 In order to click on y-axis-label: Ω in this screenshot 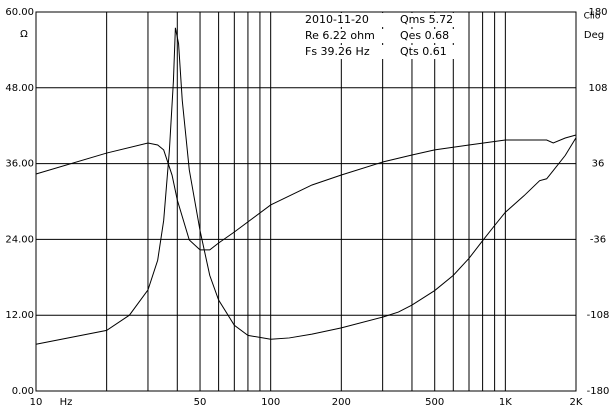, I will do `click(24, 34)`.